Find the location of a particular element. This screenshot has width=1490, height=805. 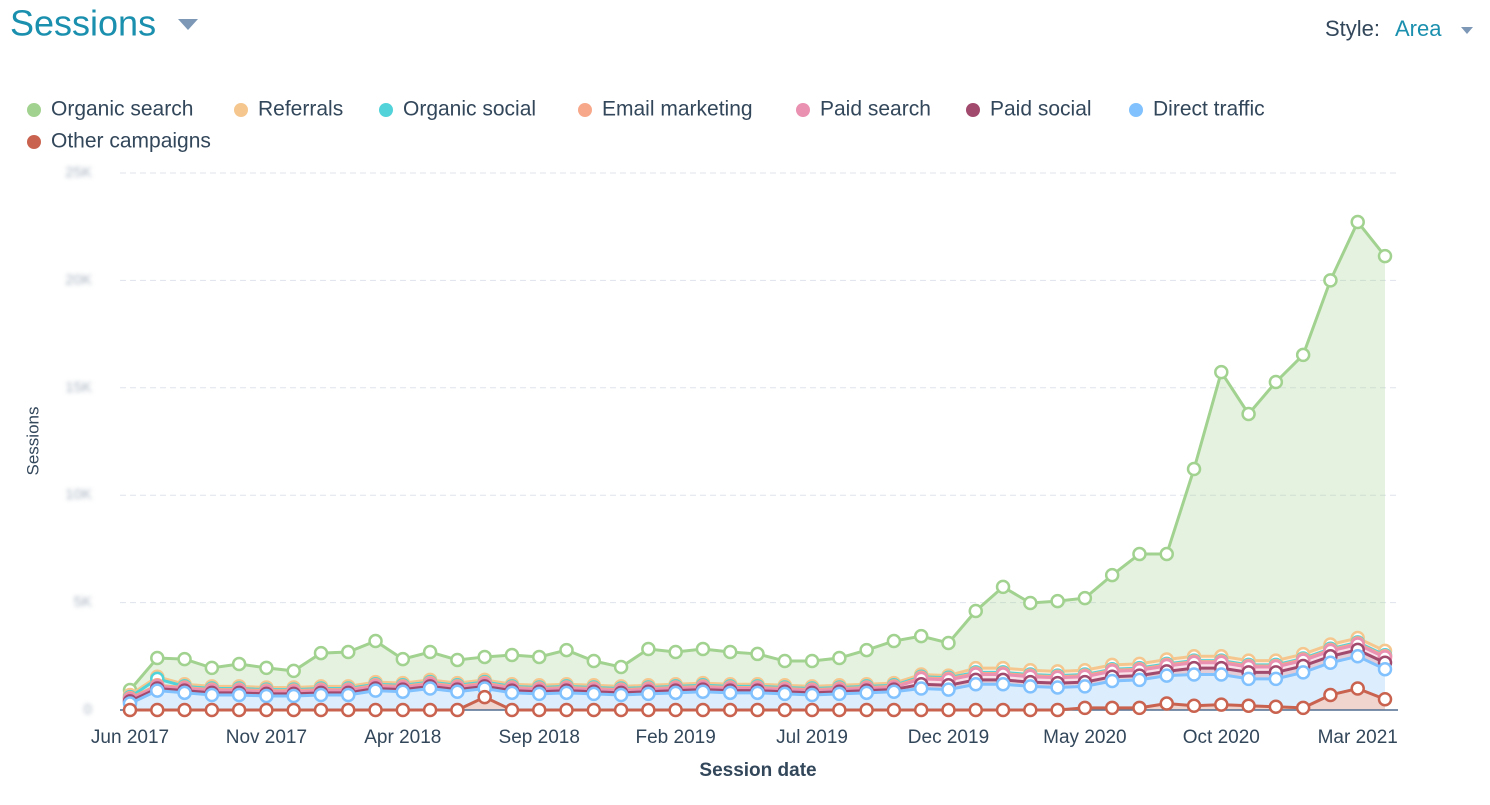

title-caret is located at coordinates (188, 24).